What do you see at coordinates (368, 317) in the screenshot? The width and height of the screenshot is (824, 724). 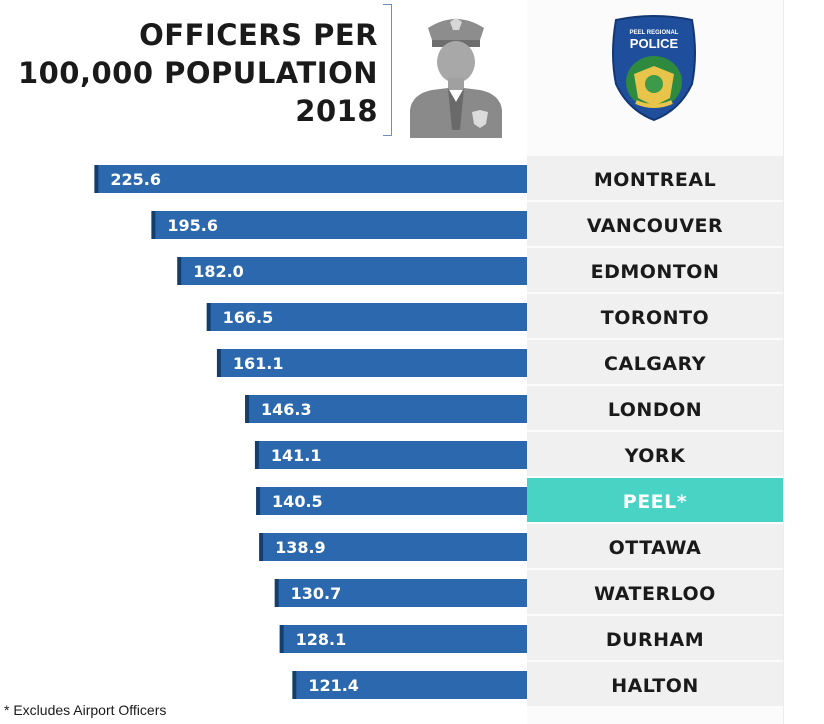 I see `bar-toronto` at bounding box center [368, 317].